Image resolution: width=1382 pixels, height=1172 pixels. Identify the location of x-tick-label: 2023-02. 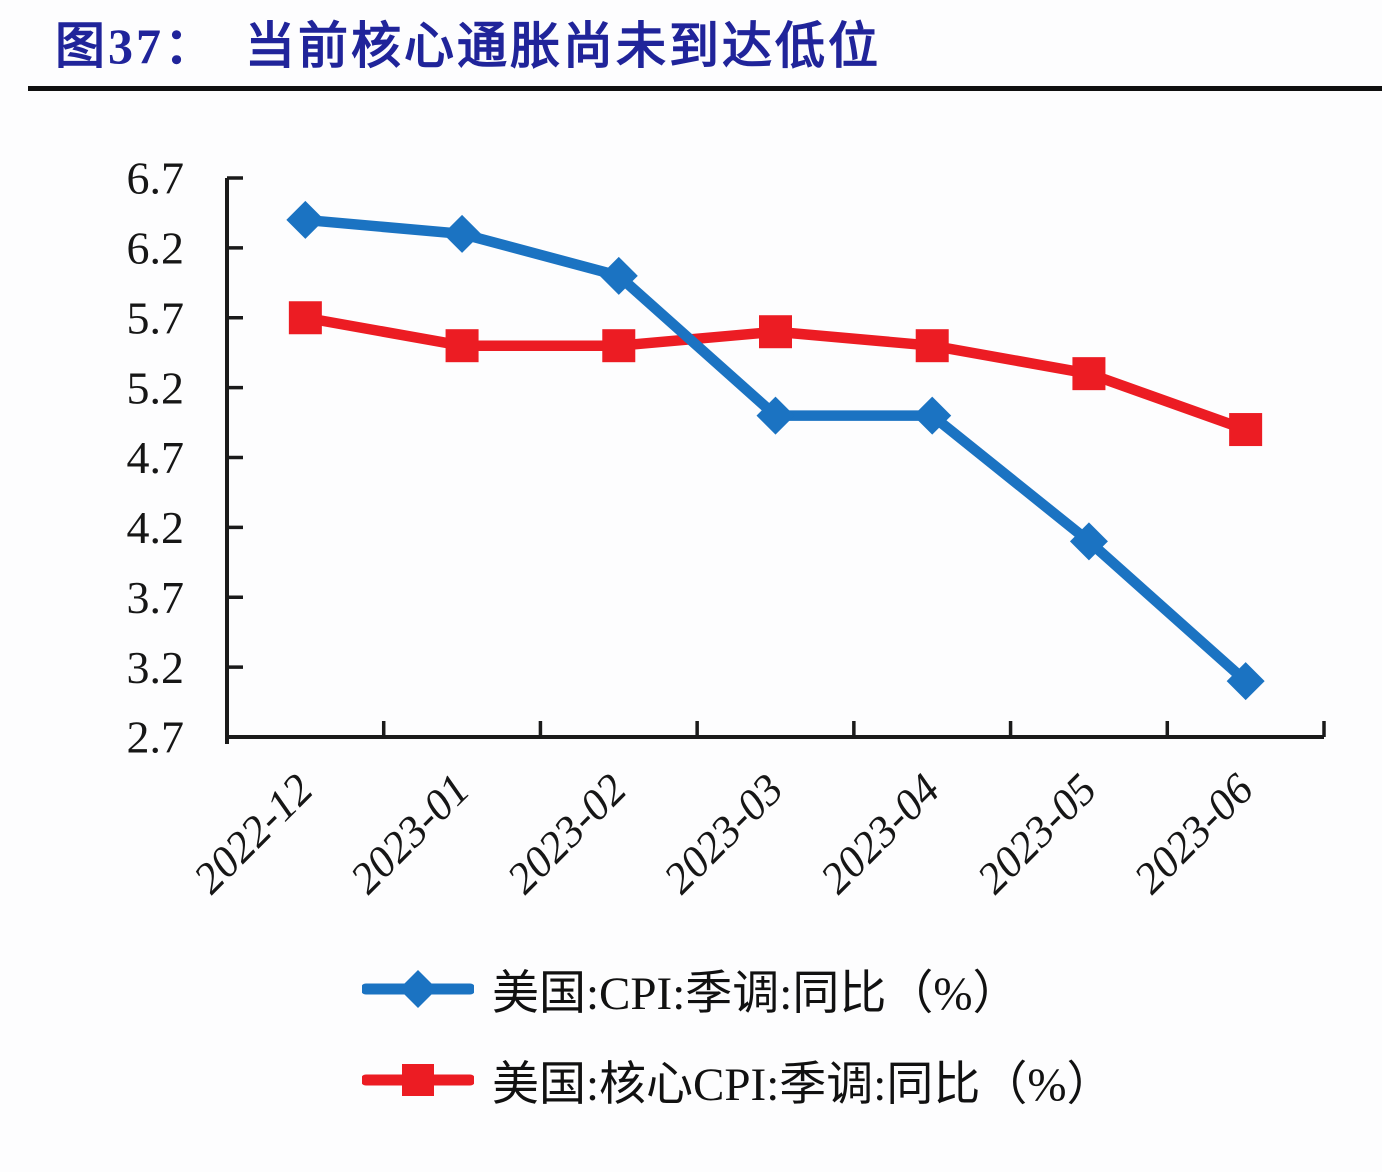
(567, 833).